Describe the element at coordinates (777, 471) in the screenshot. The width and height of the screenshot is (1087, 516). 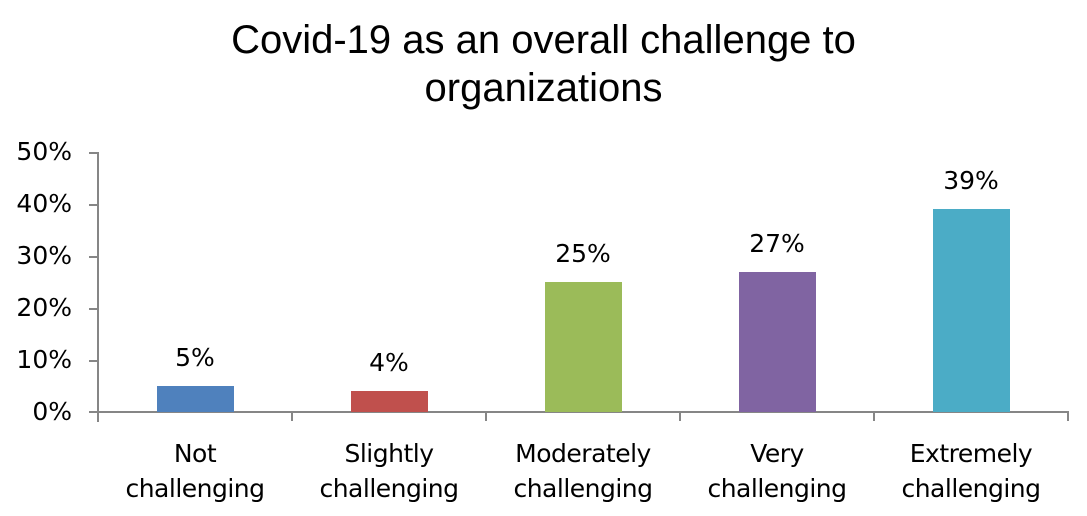
I see `x-category-label: Very challenging` at that location.